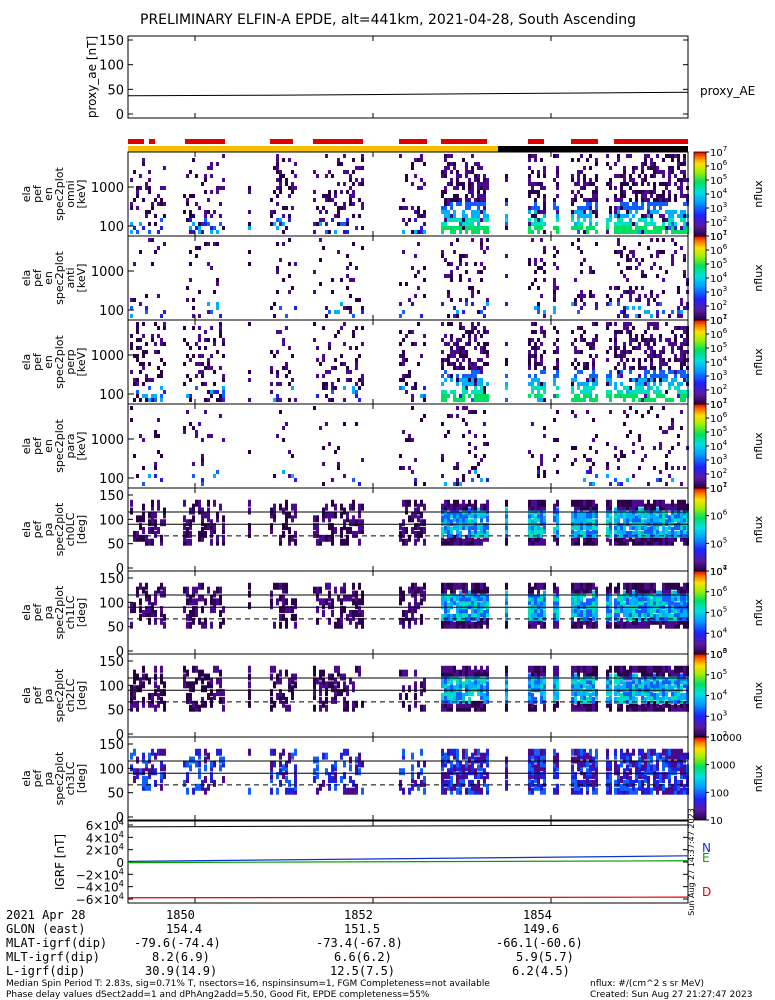  Describe the element at coordinates (719, 334) in the screenshot. I see `spec-2-cb-label: 106` at that location.